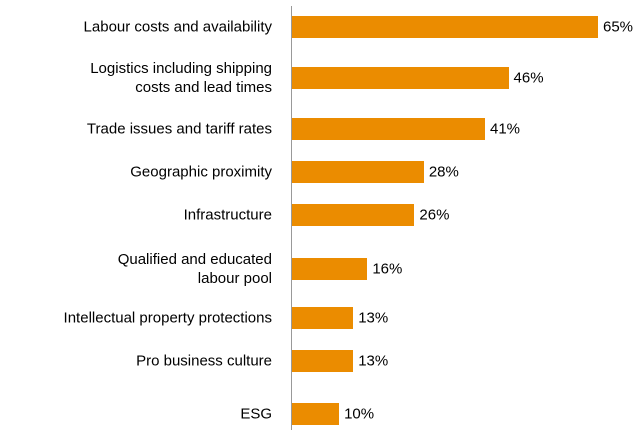 This screenshot has height=432, width=644. I want to click on category-label: Labour costs and availability, so click(177, 27).